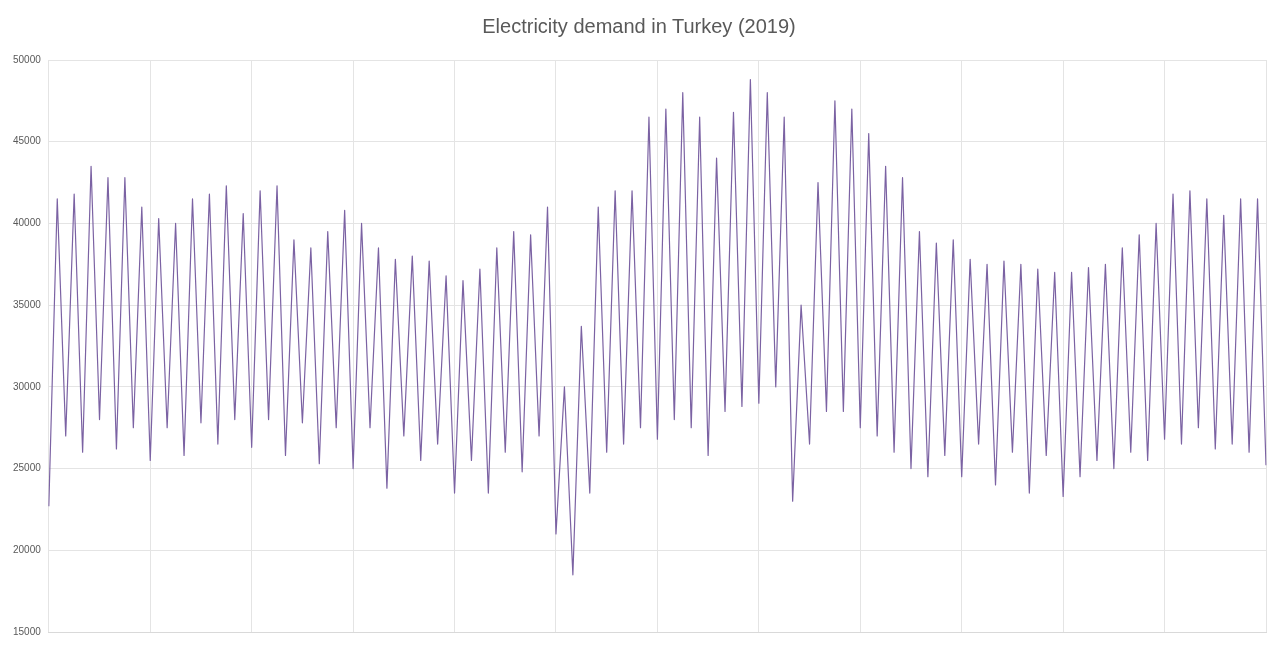 The width and height of the screenshot is (1278, 653). I want to click on y-tick-label: 15000, so click(27, 631).